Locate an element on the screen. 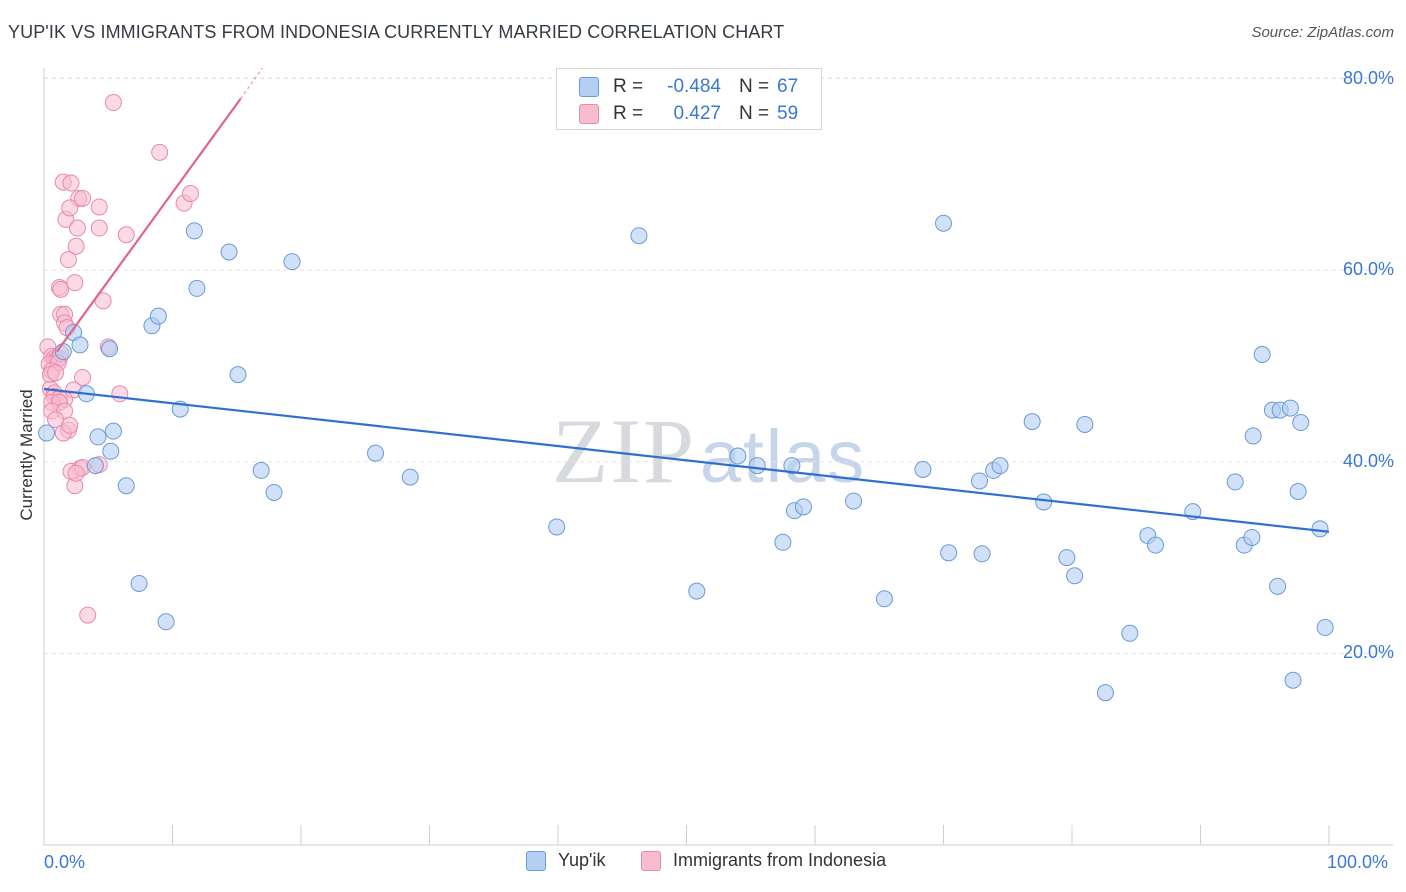  legend-label-yupik: Yup'ik is located at coordinates (582, 860).